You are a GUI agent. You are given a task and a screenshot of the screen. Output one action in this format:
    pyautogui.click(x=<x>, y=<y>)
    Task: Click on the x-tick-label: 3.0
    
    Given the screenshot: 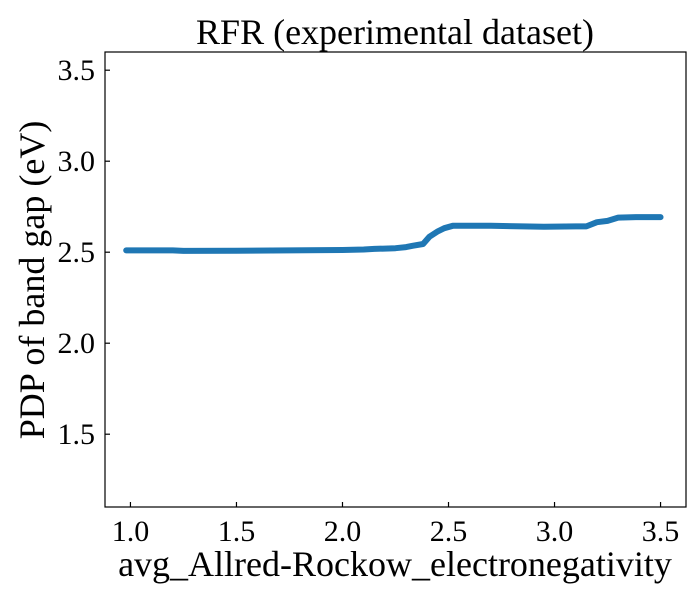 What is the action you would take?
    pyautogui.click(x=555, y=531)
    